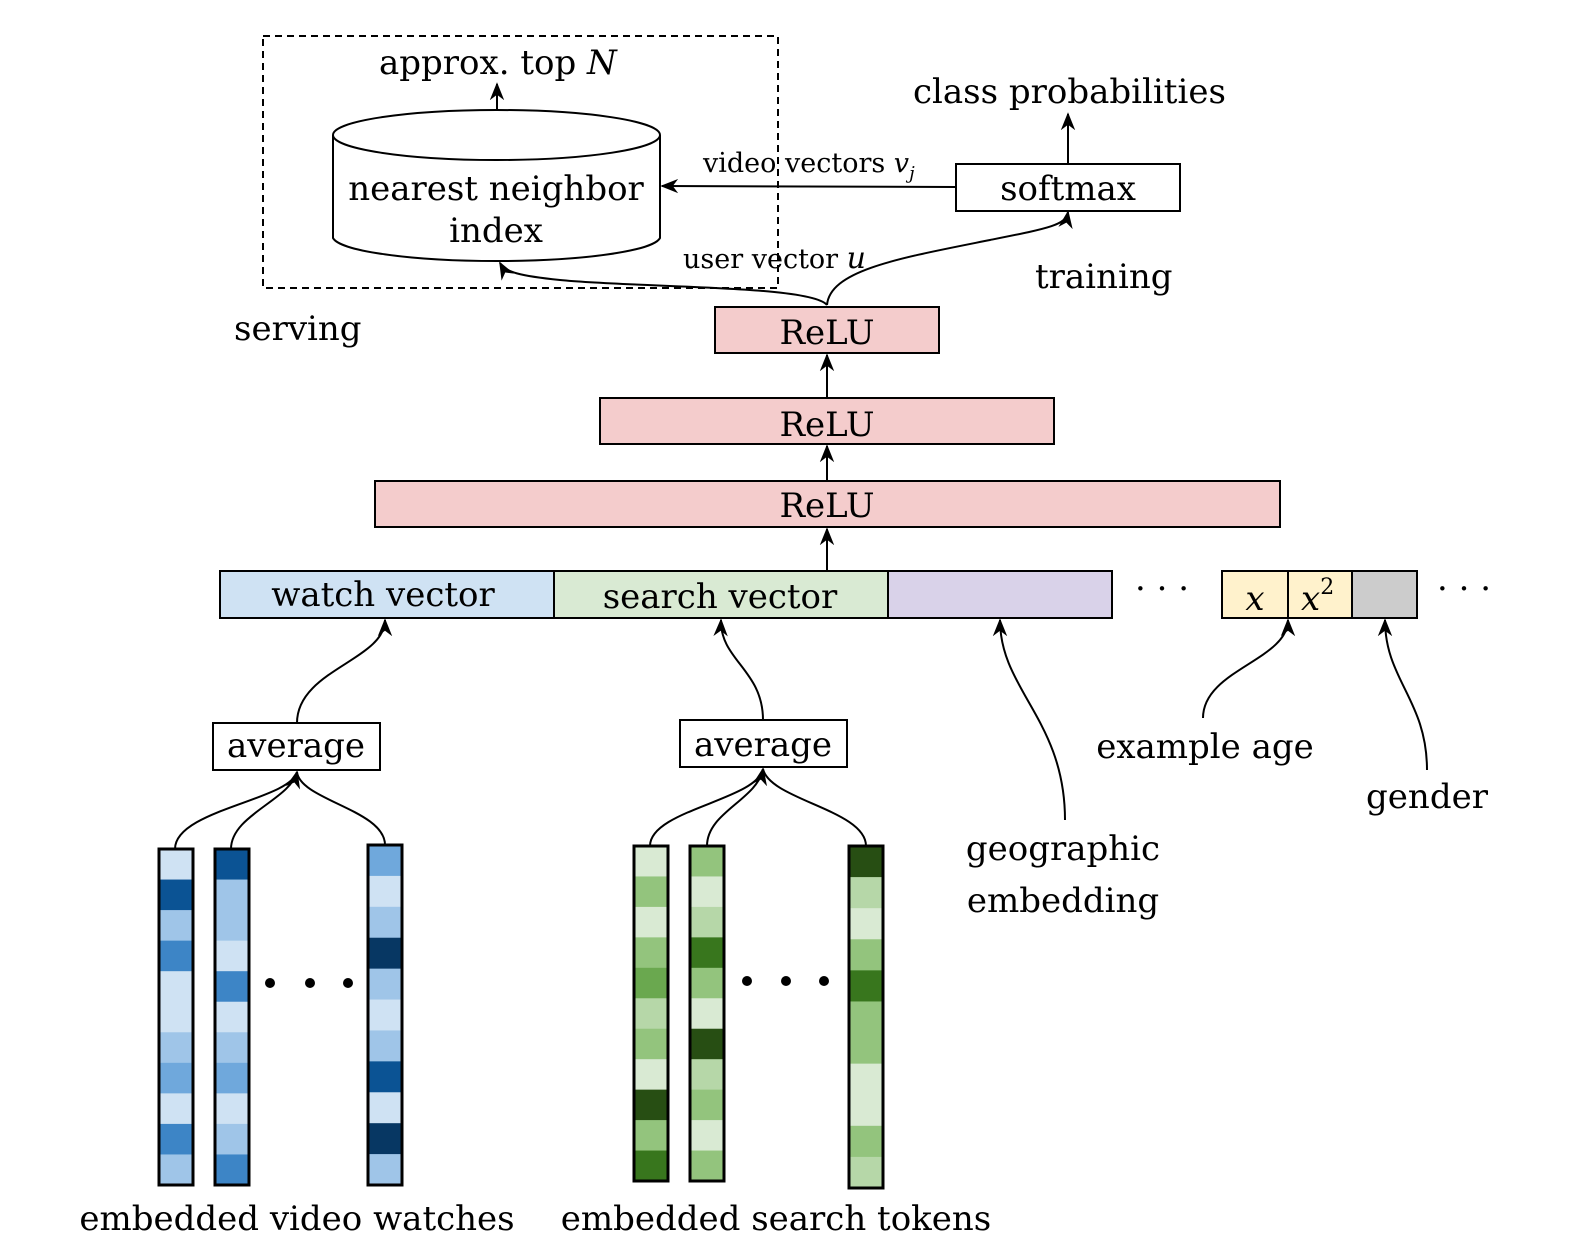 Image resolution: width=1569 pixels, height=1247 pixels. What do you see at coordinates (1464, 589) in the screenshot?
I see `ellipsis: · · ·` at bounding box center [1464, 589].